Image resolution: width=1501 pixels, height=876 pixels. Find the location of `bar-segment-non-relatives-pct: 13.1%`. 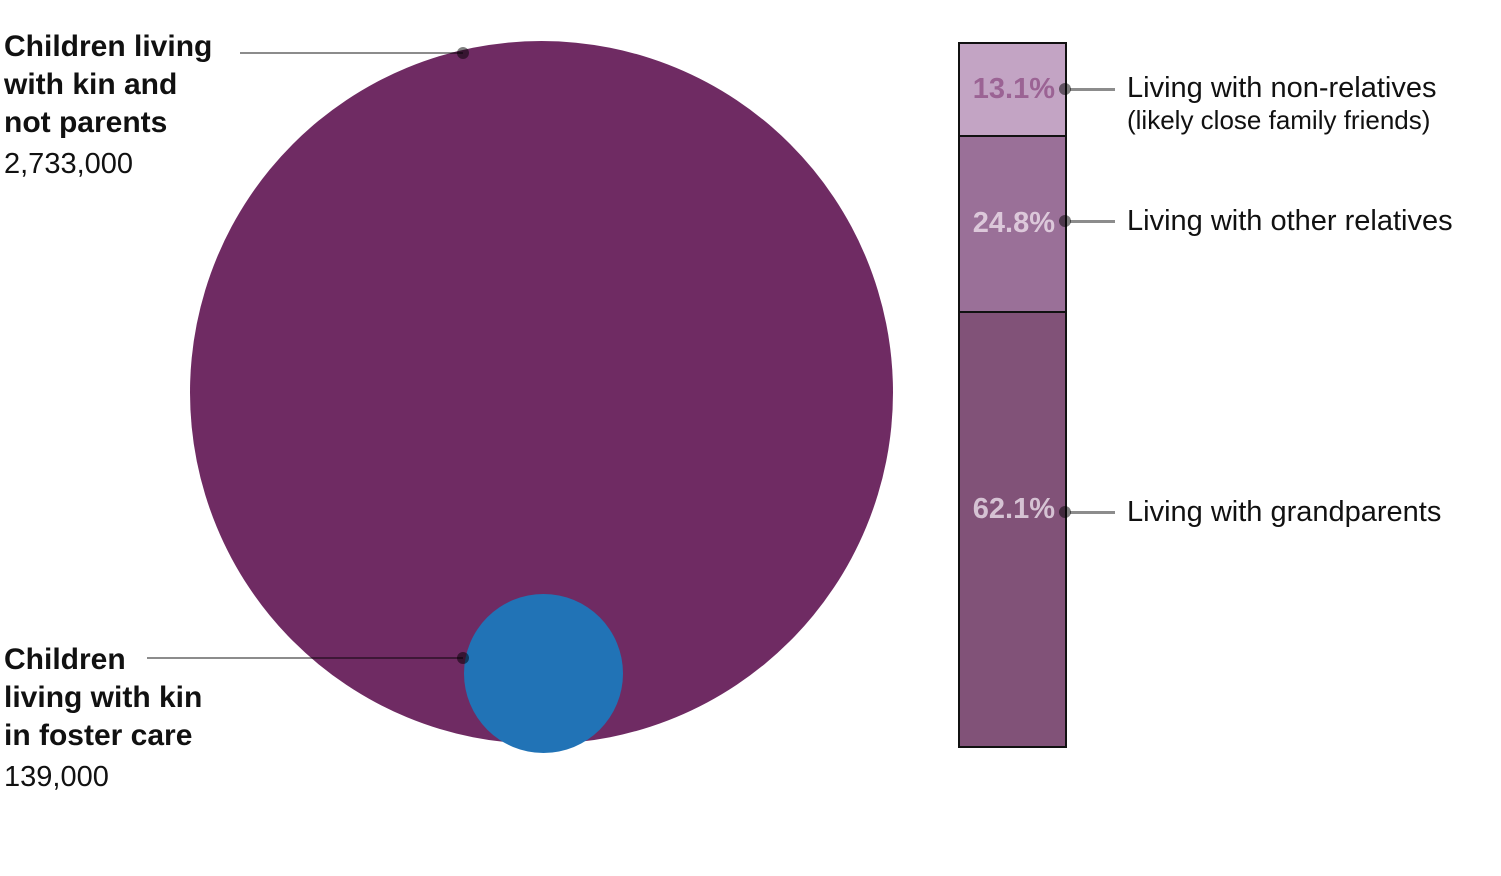

bar-segment-non-relatives-pct: 13.1% is located at coordinates (1013, 89).